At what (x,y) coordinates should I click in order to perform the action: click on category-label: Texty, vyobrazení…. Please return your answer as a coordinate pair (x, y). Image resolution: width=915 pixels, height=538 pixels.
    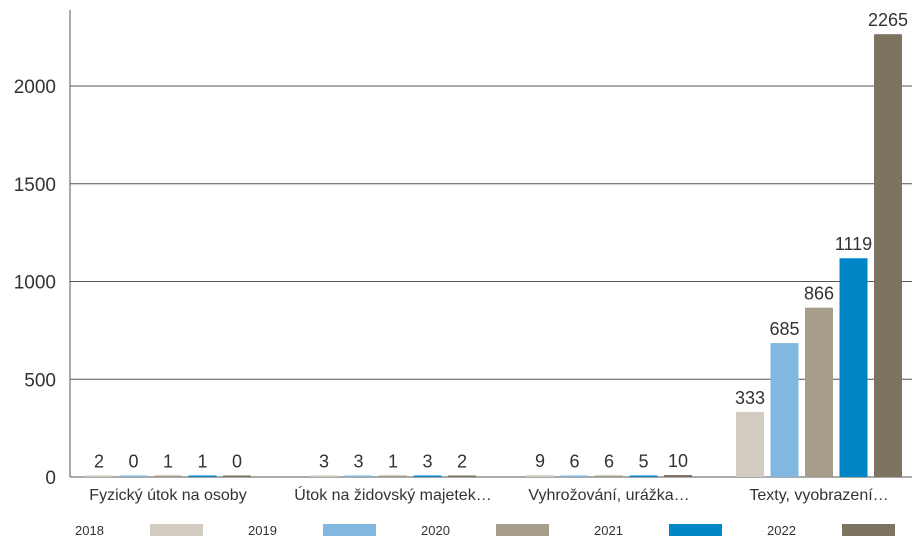
    Looking at the image, I should click on (818, 495).